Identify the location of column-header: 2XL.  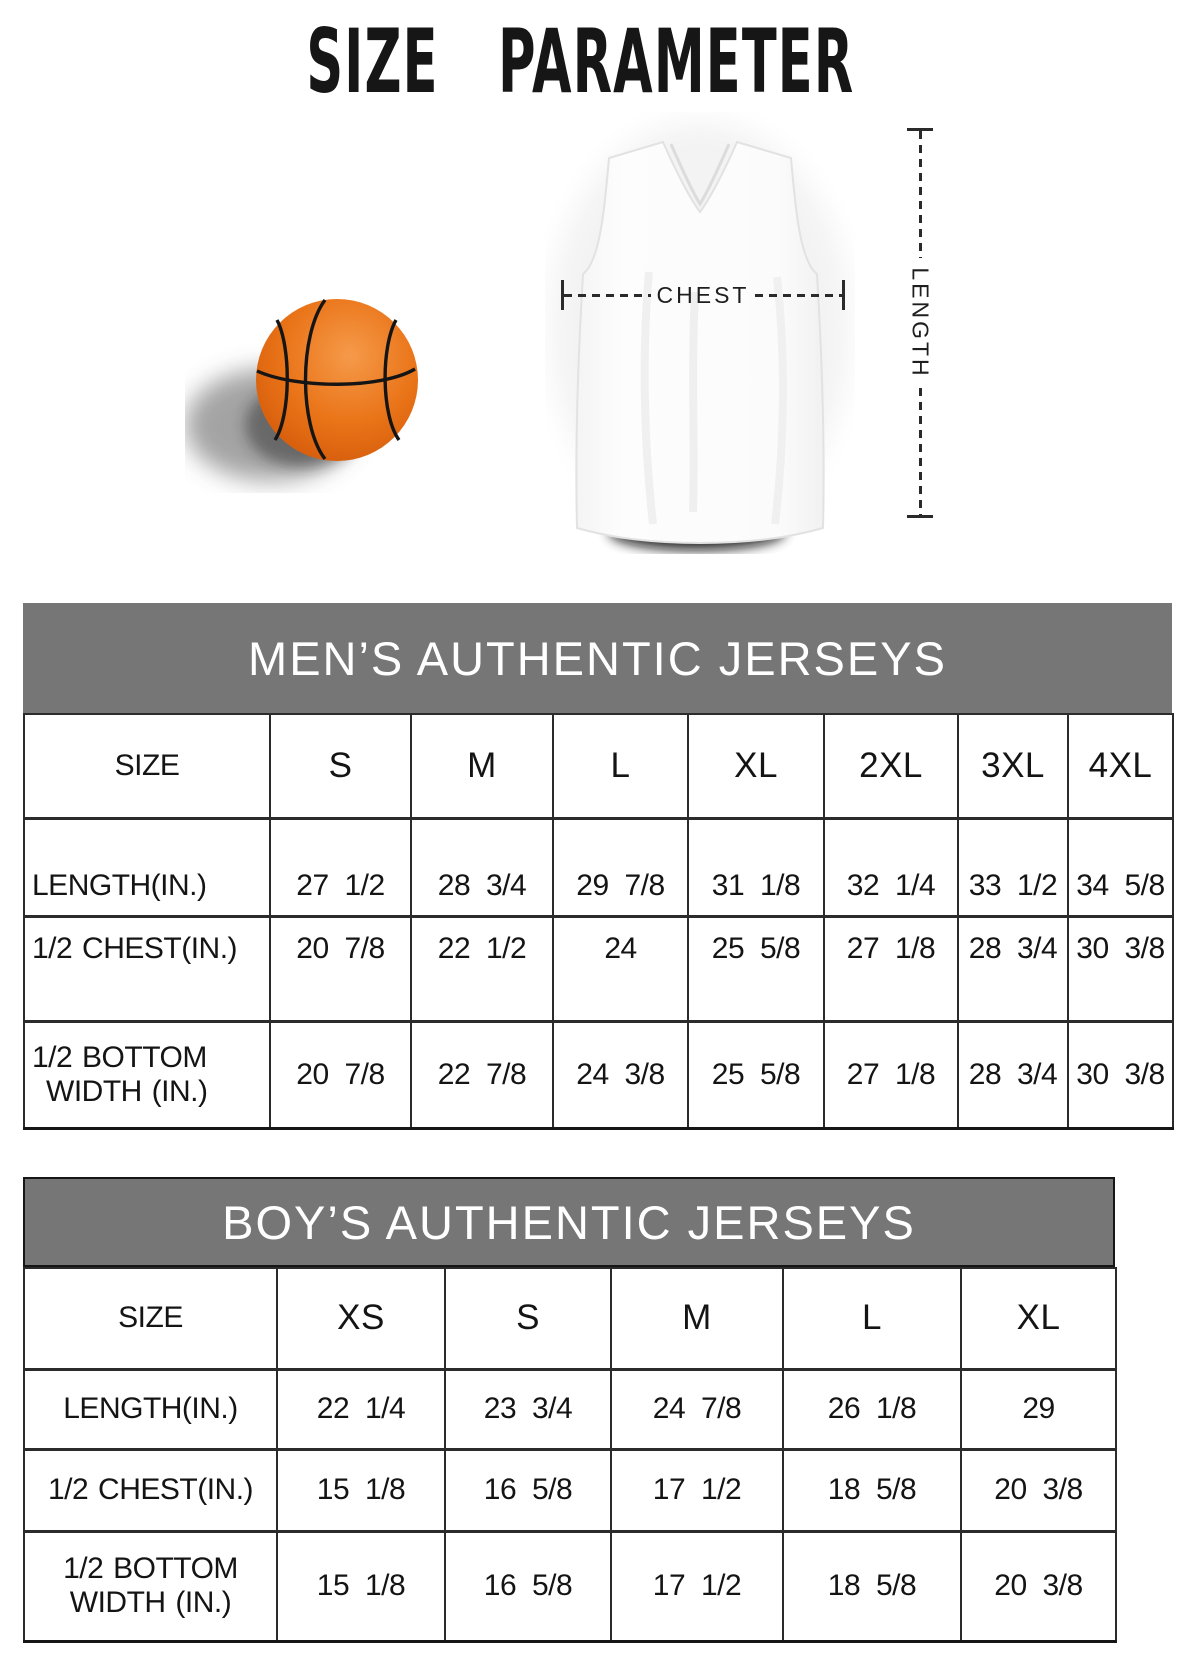
(891, 766).